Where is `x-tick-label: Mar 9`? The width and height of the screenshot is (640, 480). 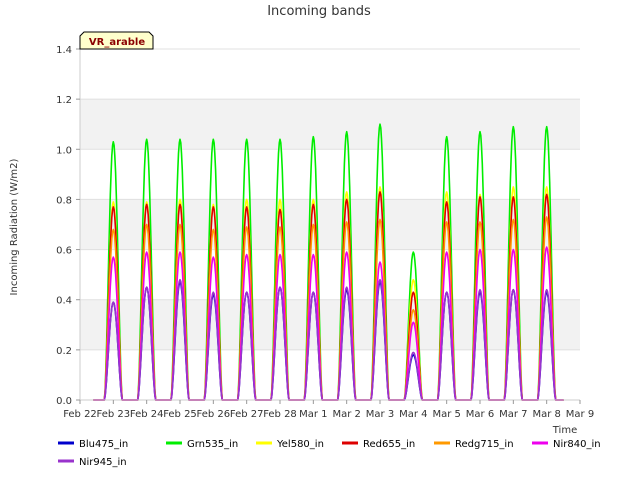 x-tick-label: Mar 9 is located at coordinates (580, 414).